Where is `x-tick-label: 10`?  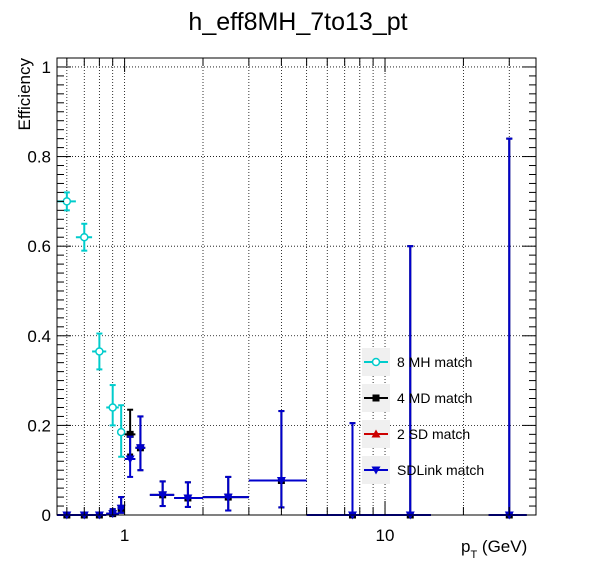 x-tick-label: 10 is located at coordinates (385, 535).